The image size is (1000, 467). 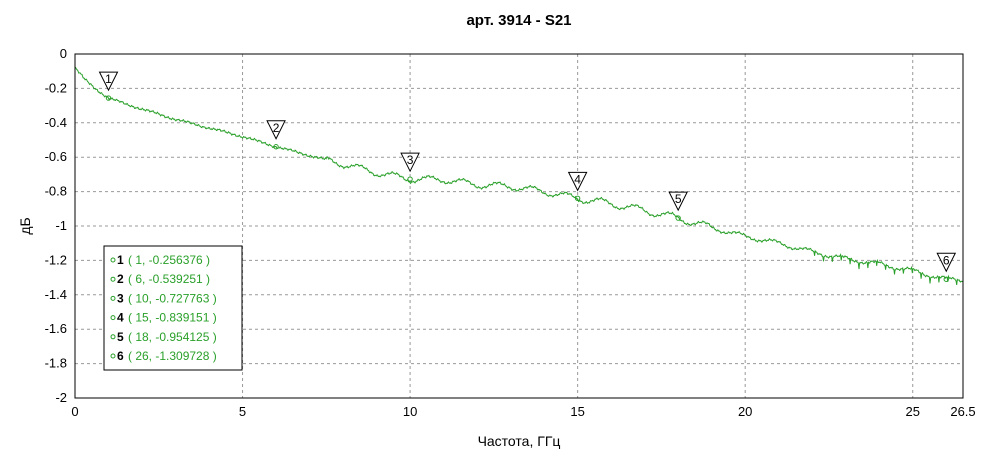 What do you see at coordinates (745, 411) in the screenshot?
I see `x-tick-label: 20` at bounding box center [745, 411].